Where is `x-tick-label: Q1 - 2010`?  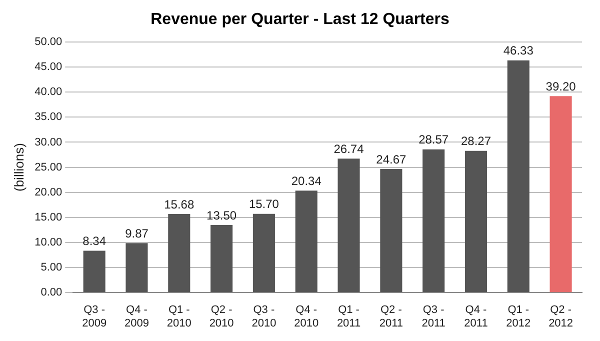
x-tick-label: Q1 - 2010 is located at coordinates (179, 317).